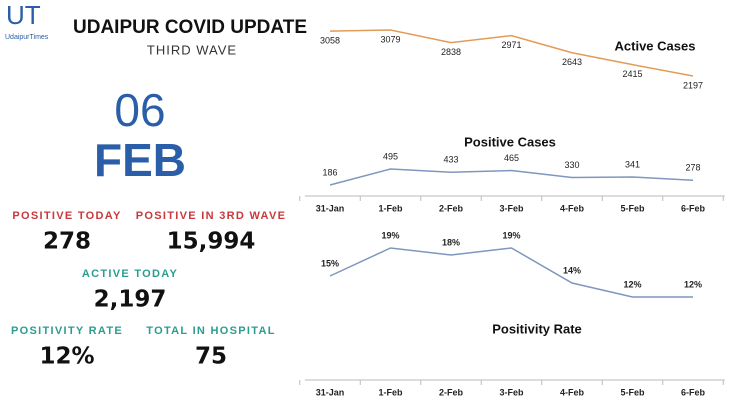 The width and height of the screenshot is (730, 420). Describe the element at coordinates (211, 242) in the screenshot. I see `stat-value: 15,994` at that location.